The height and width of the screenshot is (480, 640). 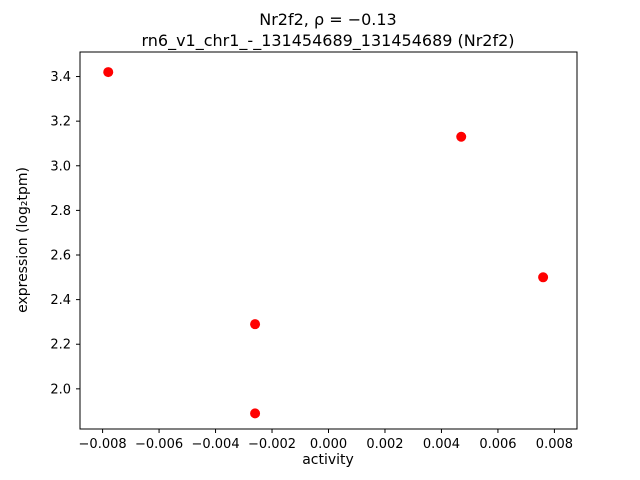 What do you see at coordinates (60, 256) in the screenshot?
I see `y-tick-label: 2.6` at bounding box center [60, 256].